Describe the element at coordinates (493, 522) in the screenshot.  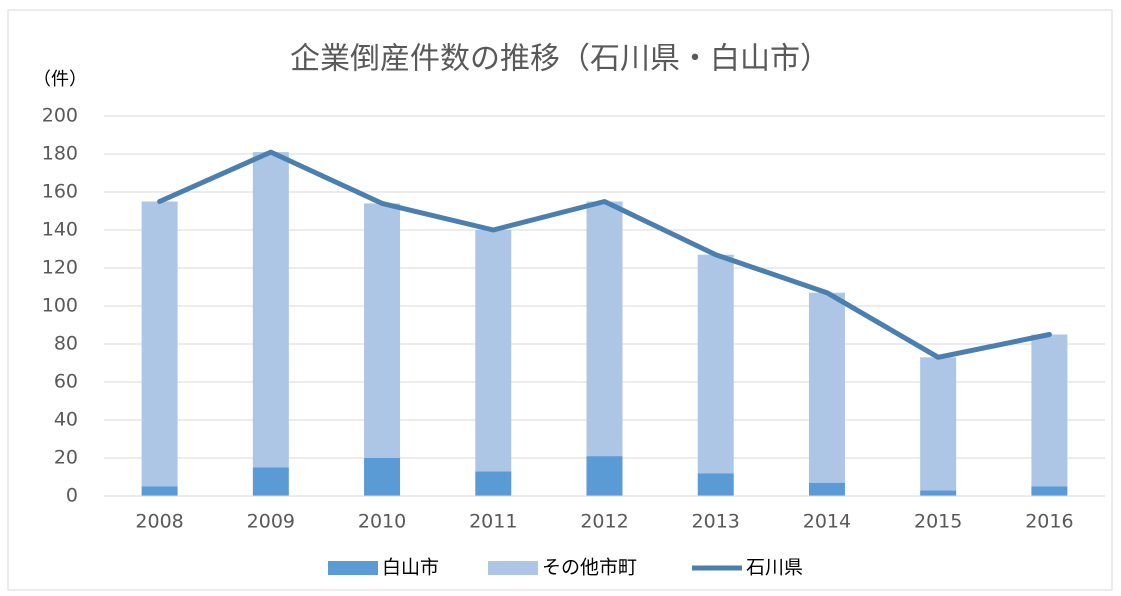
I see `x-tick-label: 2011` at that location.